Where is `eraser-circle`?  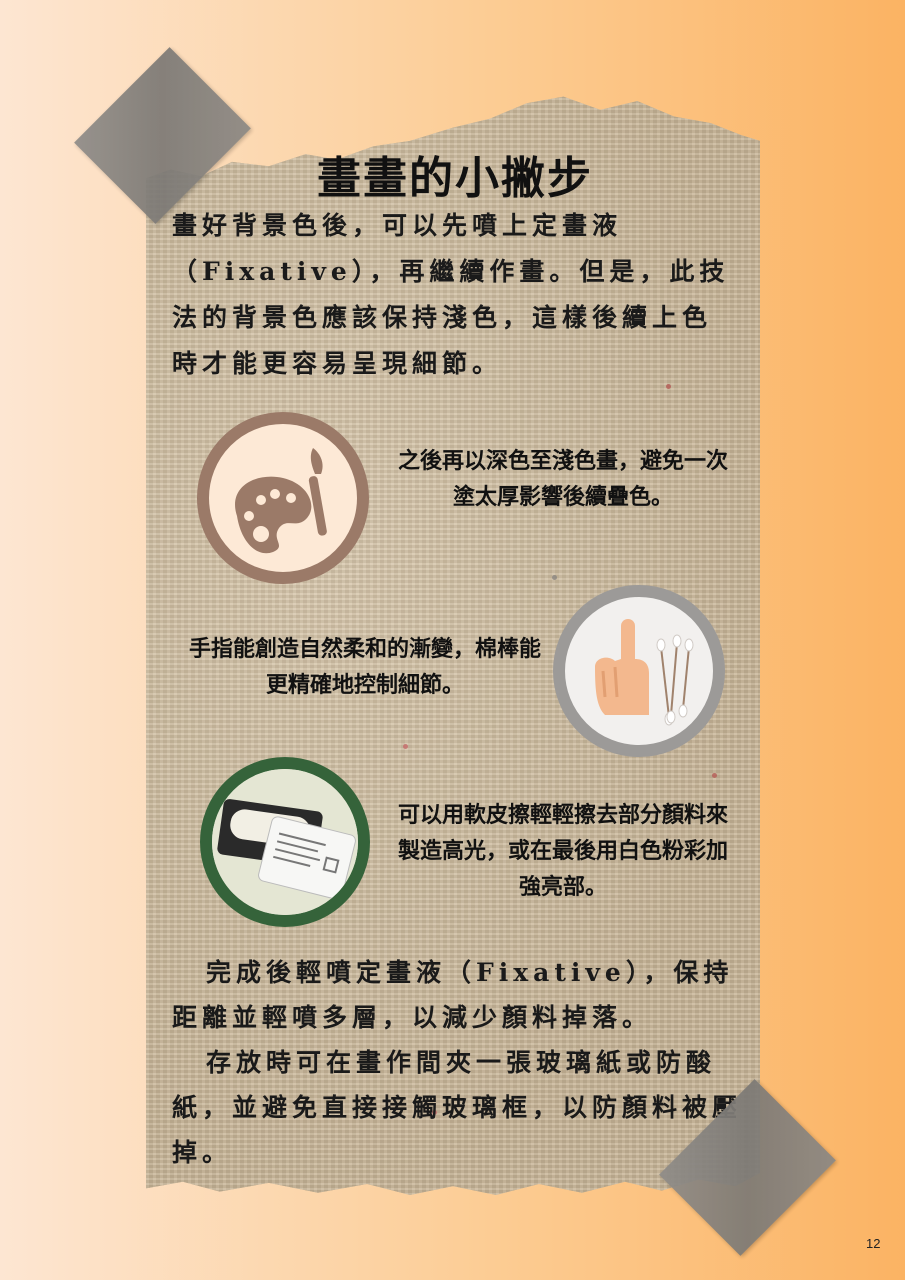 eraser-circle is located at coordinates (285, 842).